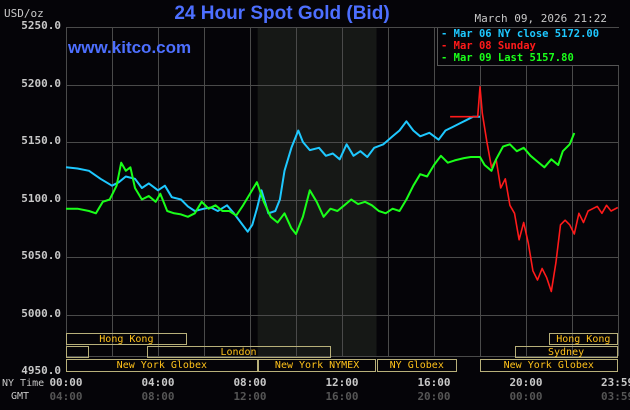 Image resolution: width=630 pixels, height=410 pixels. I want to click on legend-item-mar09: - Mar 09 Last 5157.80, so click(528, 58).